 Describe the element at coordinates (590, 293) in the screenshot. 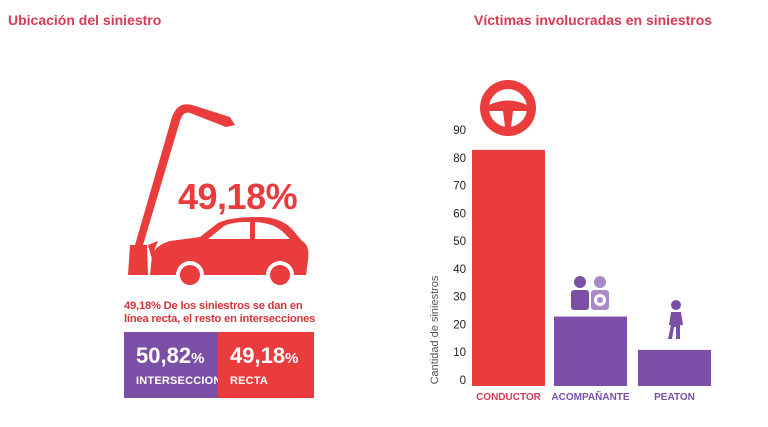

I see `passenger-icon` at that location.